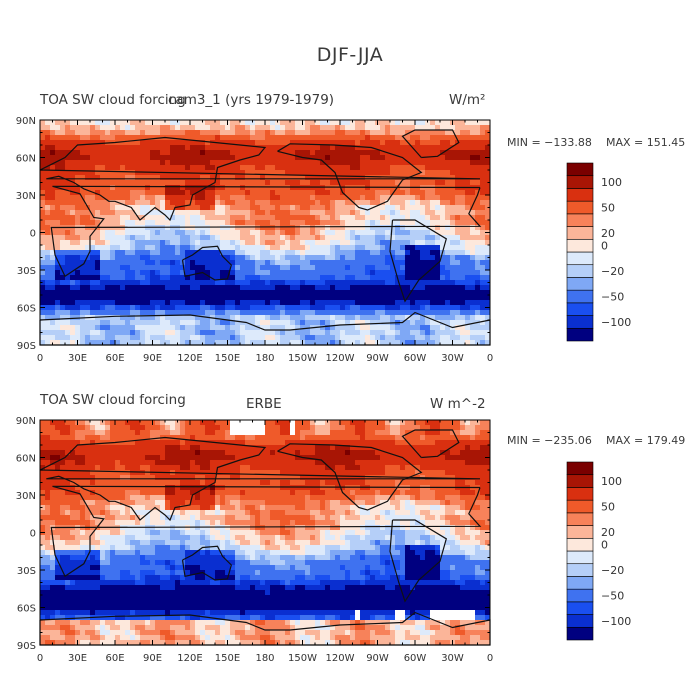 The image size is (700, 700). What do you see at coordinates (598, 252) in the screenshot?
I see `top-colorbar: 100 50 200 −20 −50 −100` at bounding box center [598, 252].